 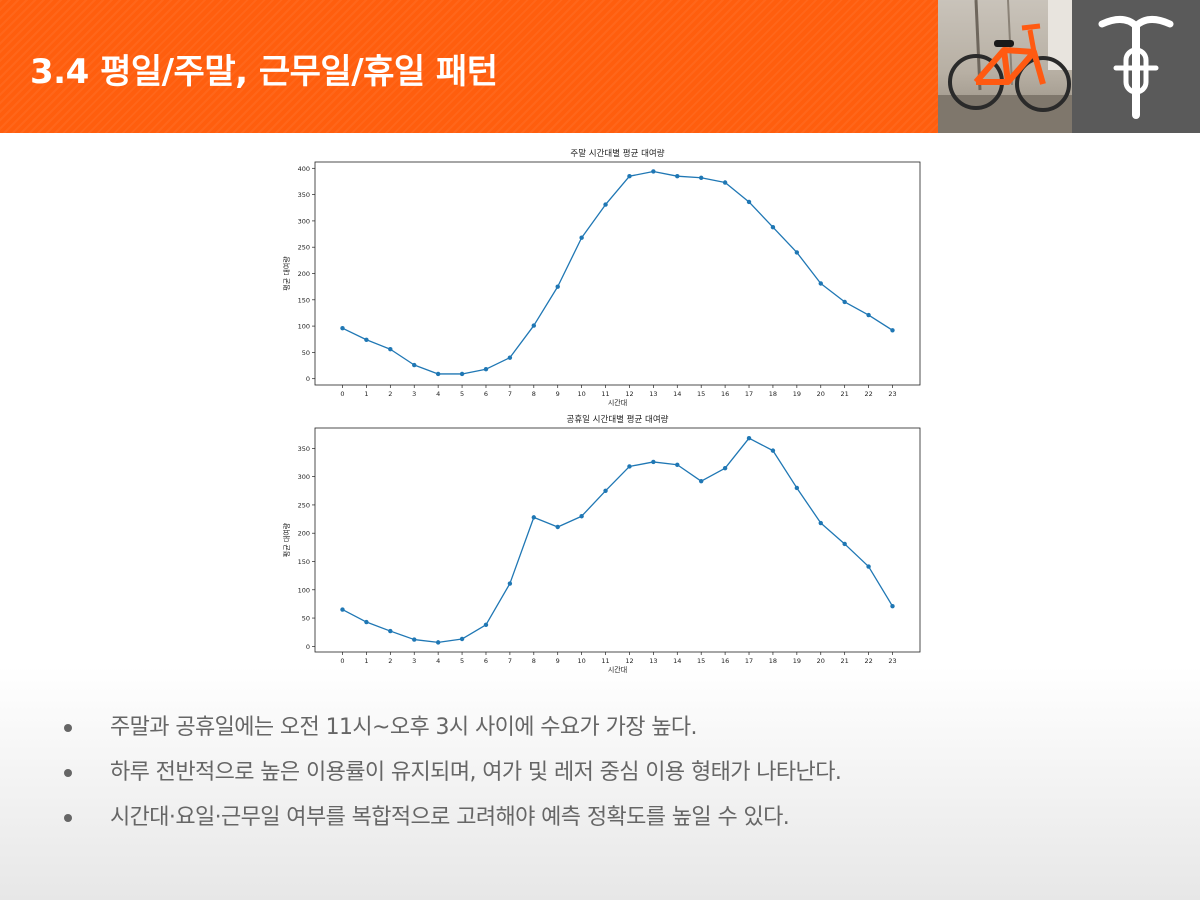 What do you see at coordinates (304, 248) in the screenshot?
I see `y-tick-label: 250` at bounding box center [304, 248].